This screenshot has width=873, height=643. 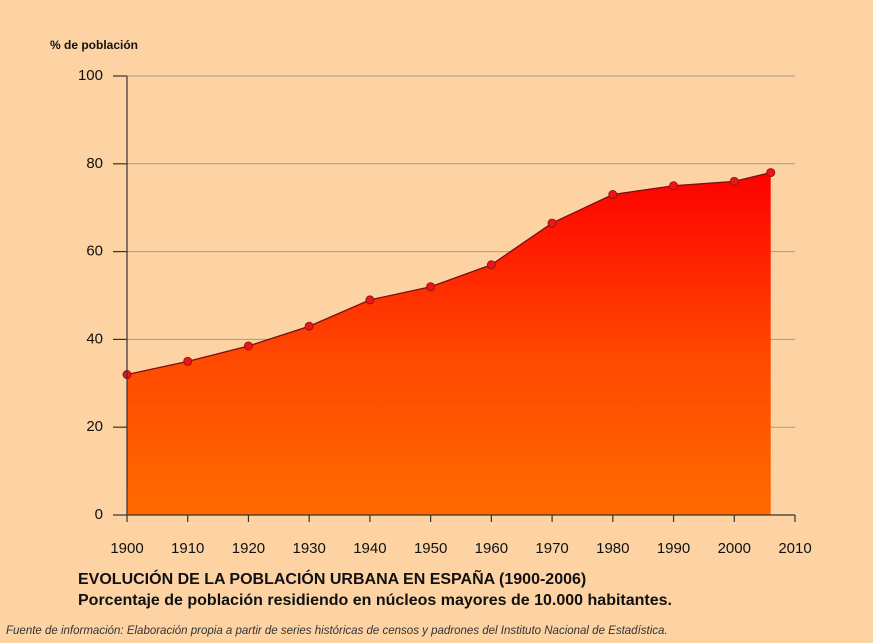 What do you see at coordinates (430, 548) in the screenshot?
I see `x-tick-label: 1950` at bounding box center [430, 548].